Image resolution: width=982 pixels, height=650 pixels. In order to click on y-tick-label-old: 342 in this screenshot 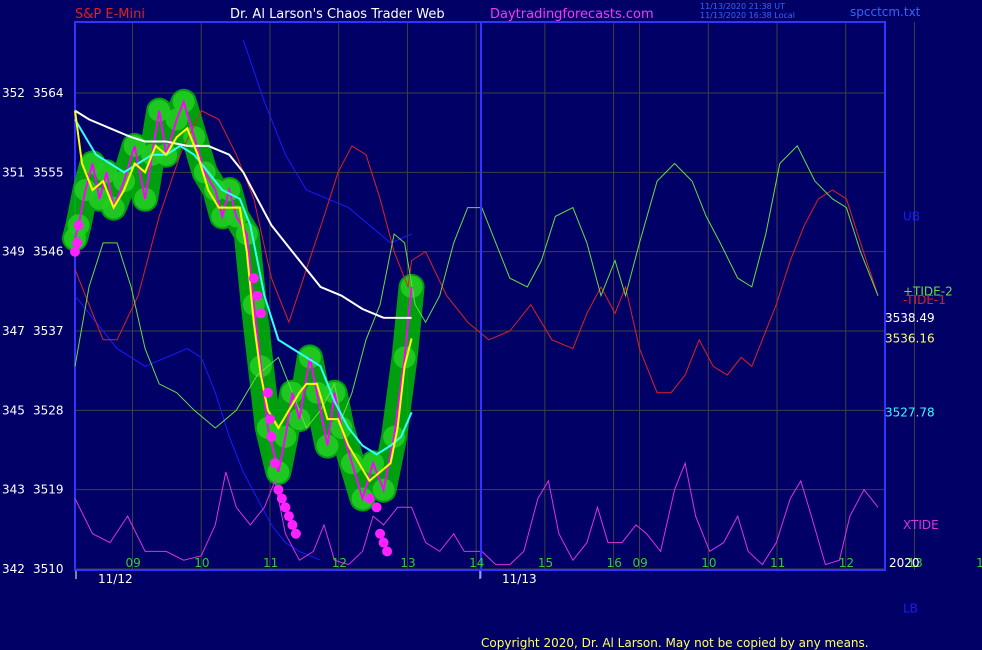, I will do `click(13, 569)`.